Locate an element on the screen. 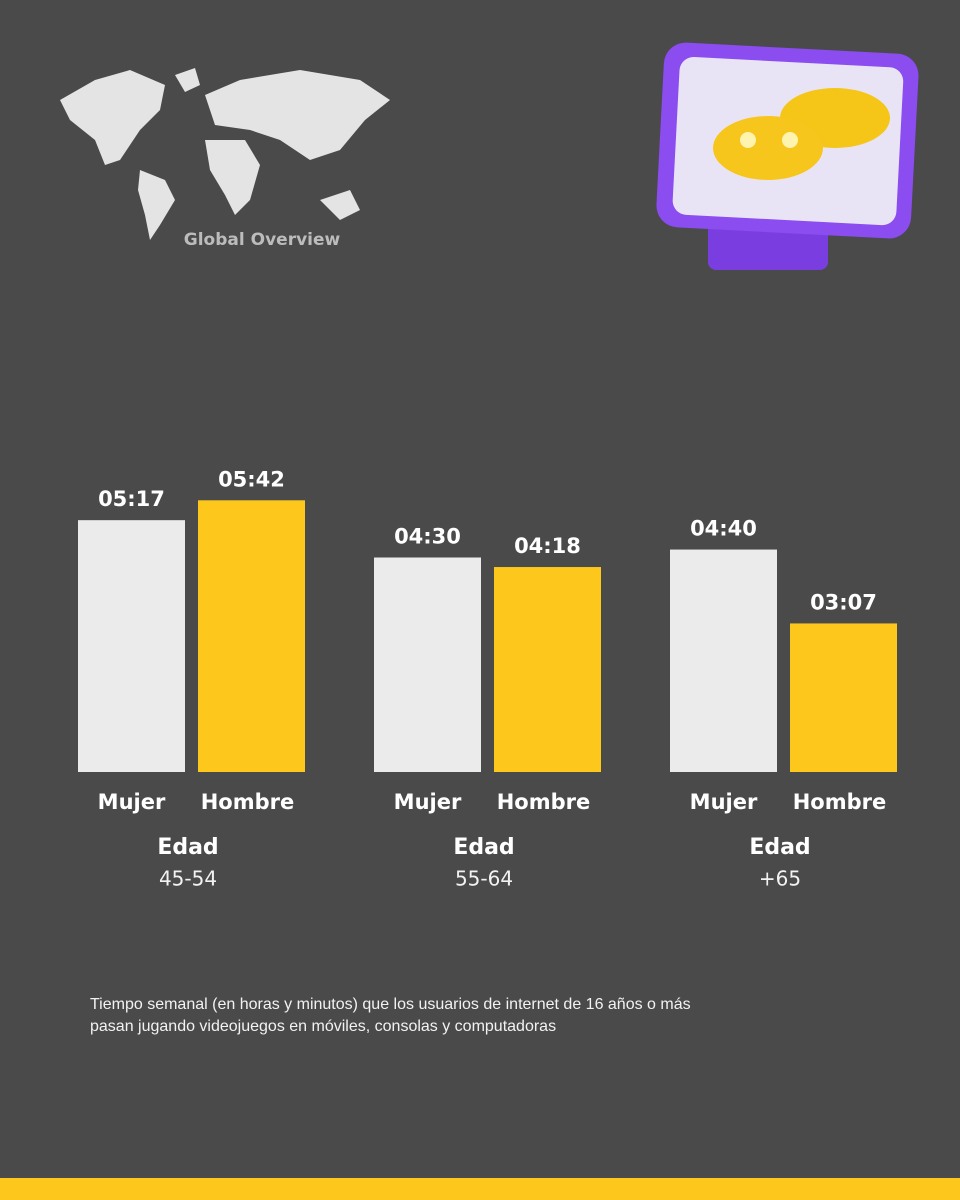 The height and width of the screenshot is (1200, 960). value-label: 03:07 is located at coordinates (843, 602).